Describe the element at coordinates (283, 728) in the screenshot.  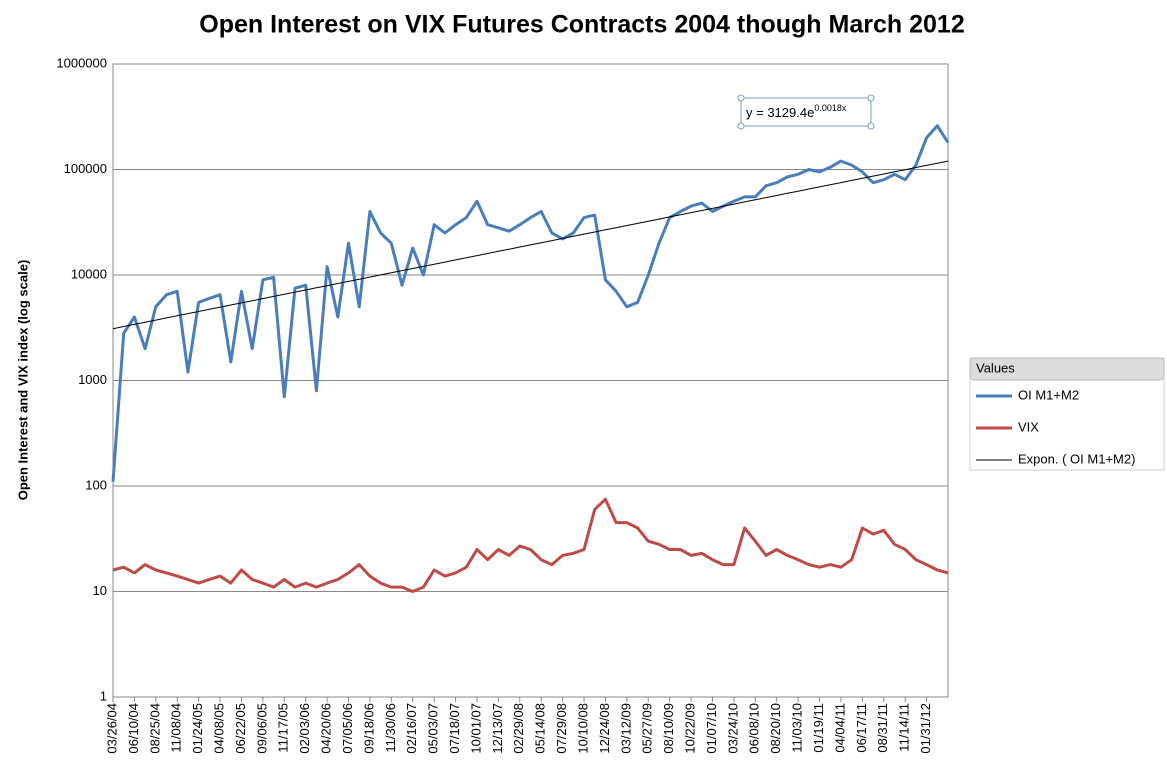
I see `x-tick-label: 11/17/05` at that location.